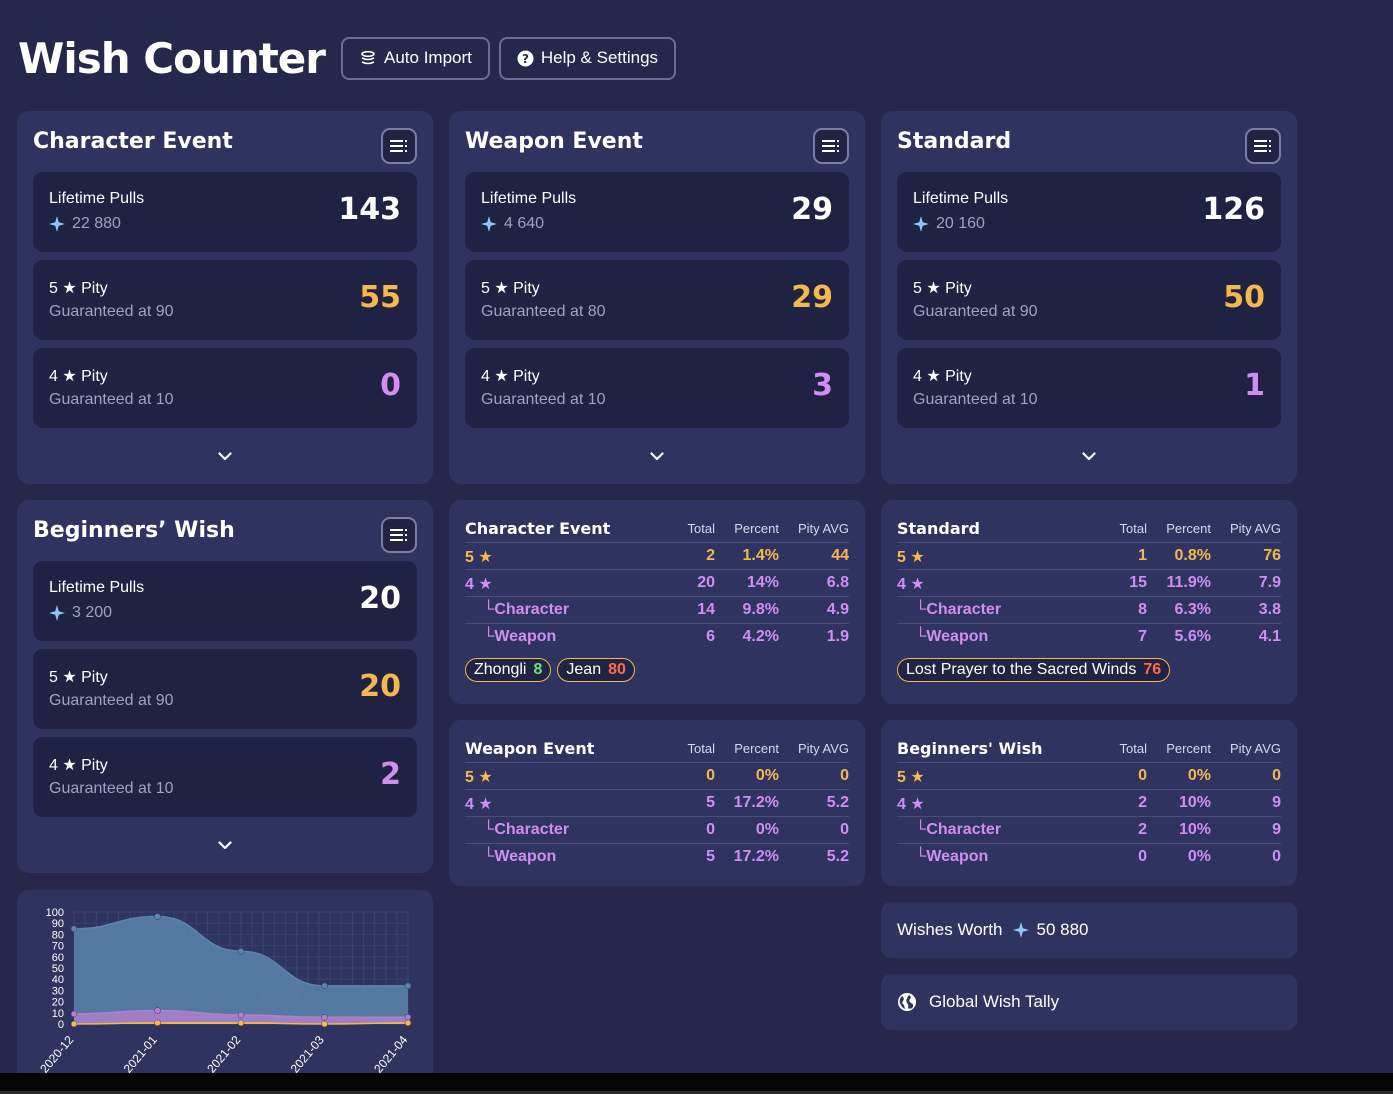 The image size is (1393, 1094). I want to click on card-sub-text: Guaranteed at 90, so click(975, 311).